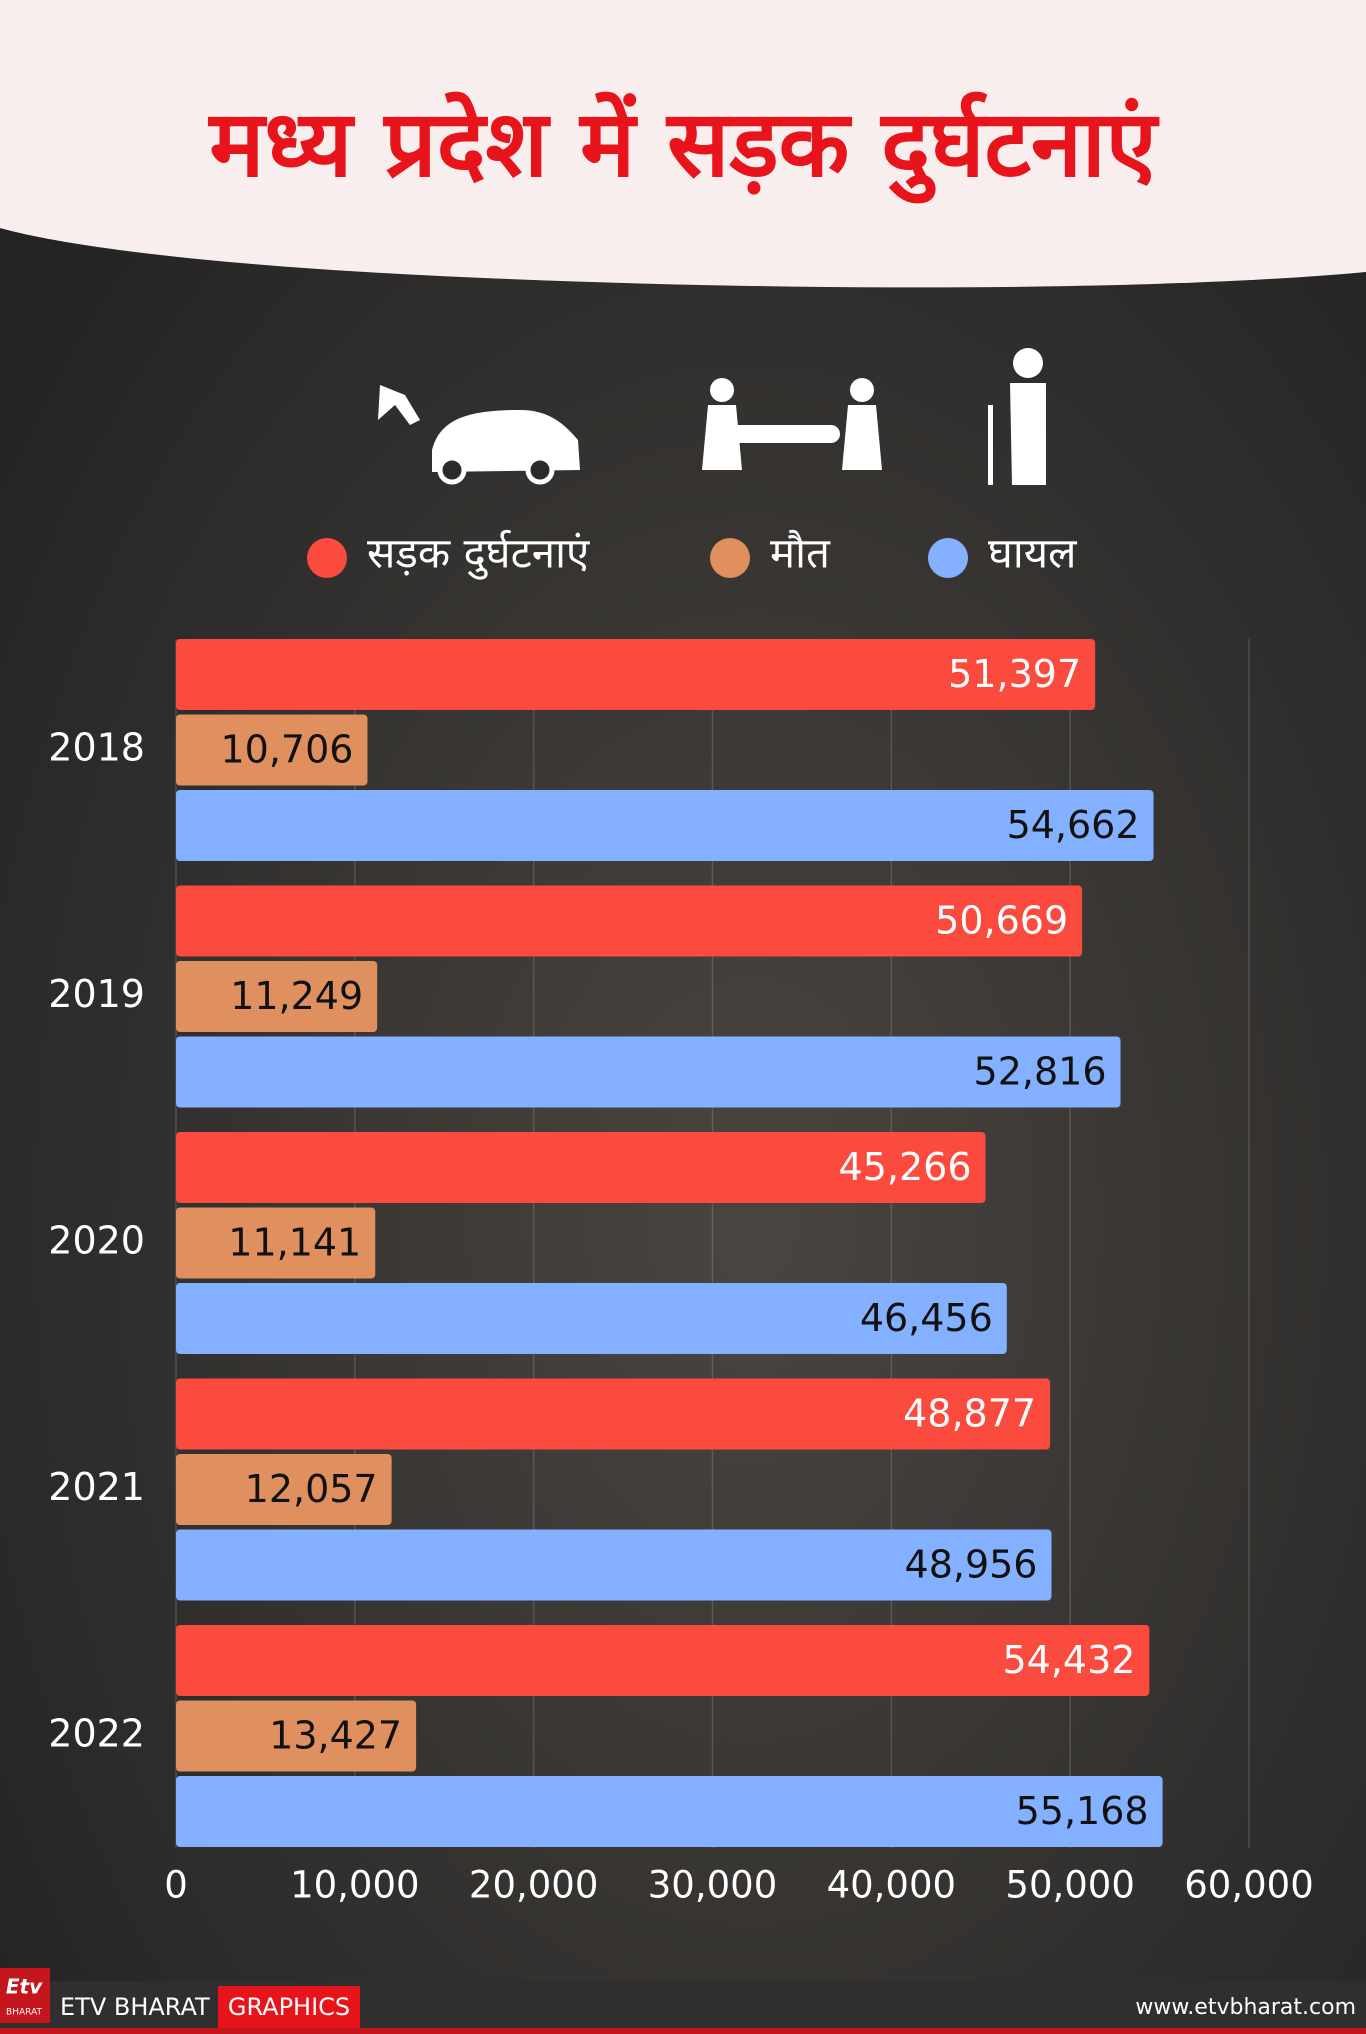 Image resolution: width=1366 pixels, height=2034 pixels. I want to click on data-label: 52,816, so click(1040, 1072).